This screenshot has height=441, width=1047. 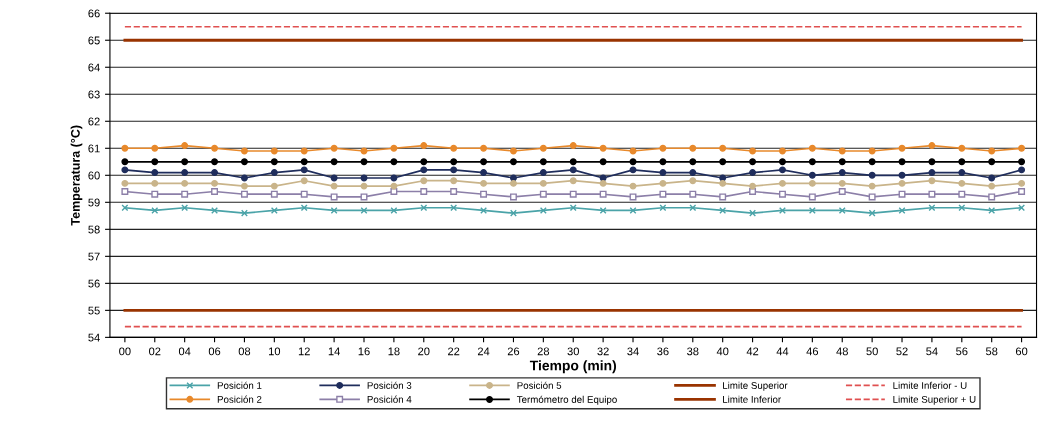 I want to click on x-tick-label: 40, so click(x=722, y=351).